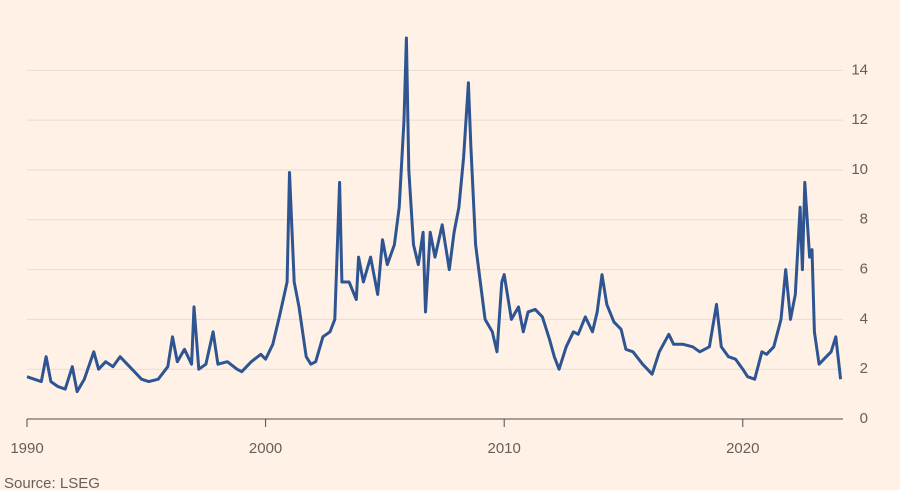 The image size is (900, 490). I want to click on y-tick-label: 8, so click(864, 219).